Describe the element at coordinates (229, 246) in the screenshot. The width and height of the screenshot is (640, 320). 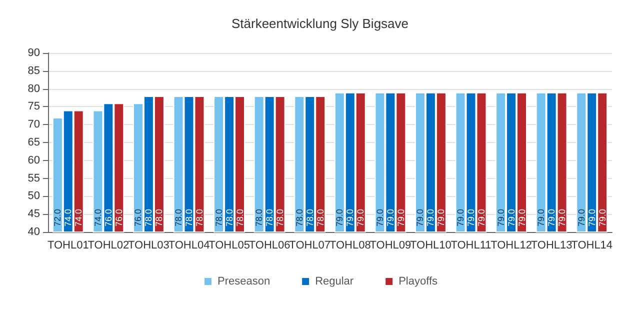
I see `x-tick-label: TOHL05` at that location.